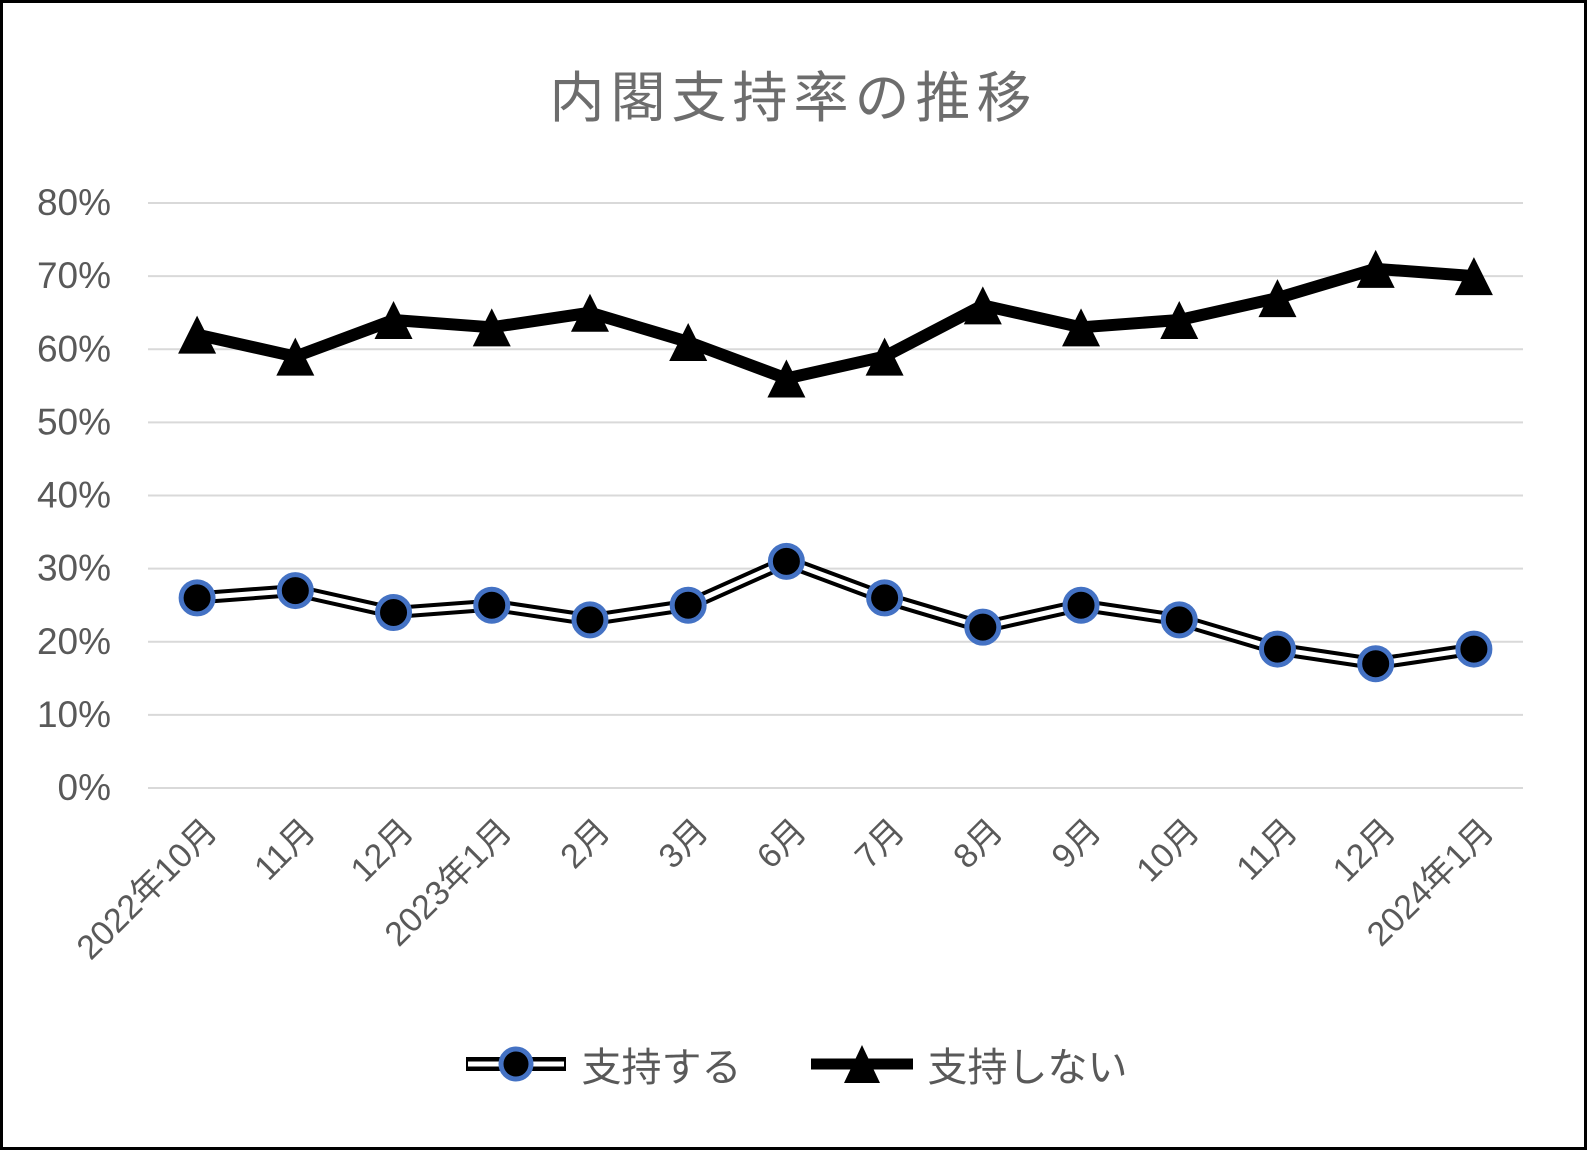 The width and height of the screenshot is (1587, 1150). I want to click on y-tick-label-60: 60%, so click(74, 348).